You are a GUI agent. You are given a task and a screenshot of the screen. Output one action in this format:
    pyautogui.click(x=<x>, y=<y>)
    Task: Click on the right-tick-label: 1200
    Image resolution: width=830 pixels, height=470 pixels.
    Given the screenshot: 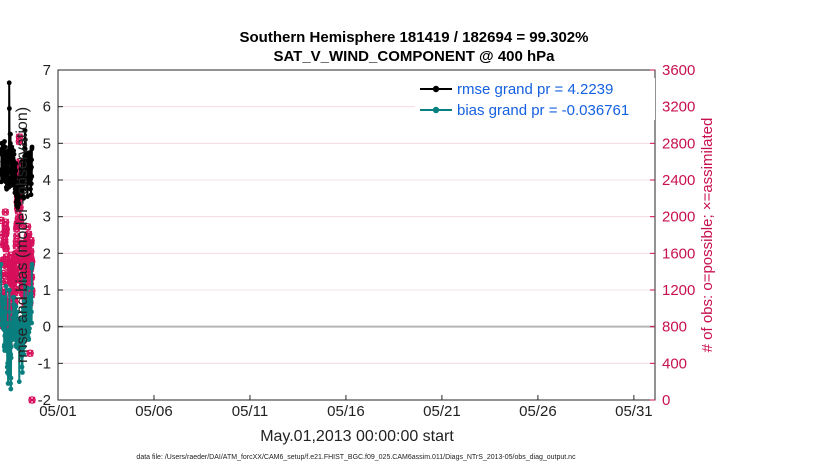 What is the action you would take?
    pyautogui.click(x=678, y=290)
    